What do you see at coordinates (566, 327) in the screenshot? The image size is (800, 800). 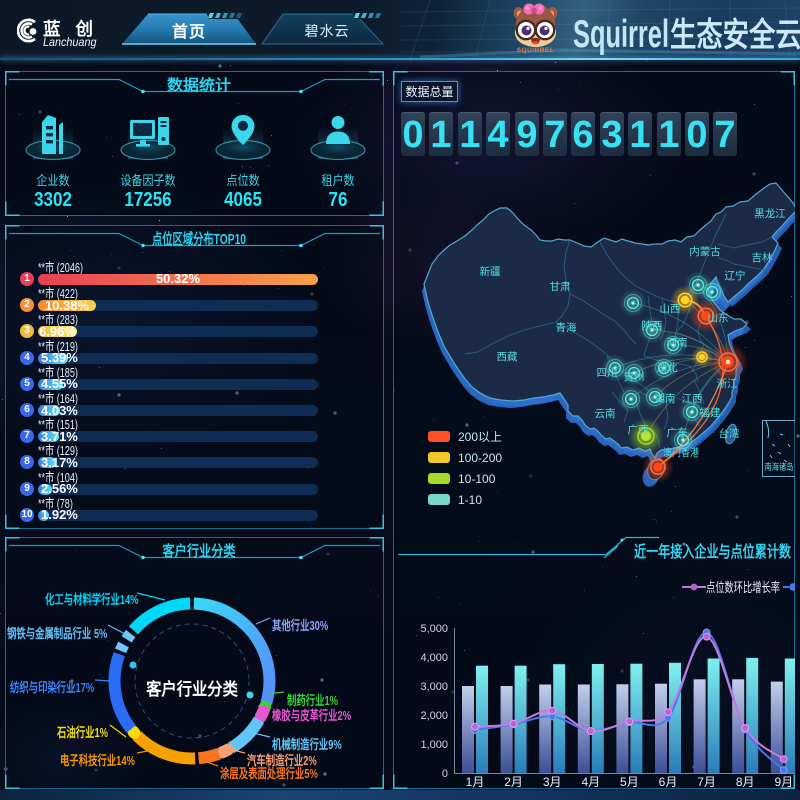 I see `svg-text: 青海` at bounding box center [566, 327].